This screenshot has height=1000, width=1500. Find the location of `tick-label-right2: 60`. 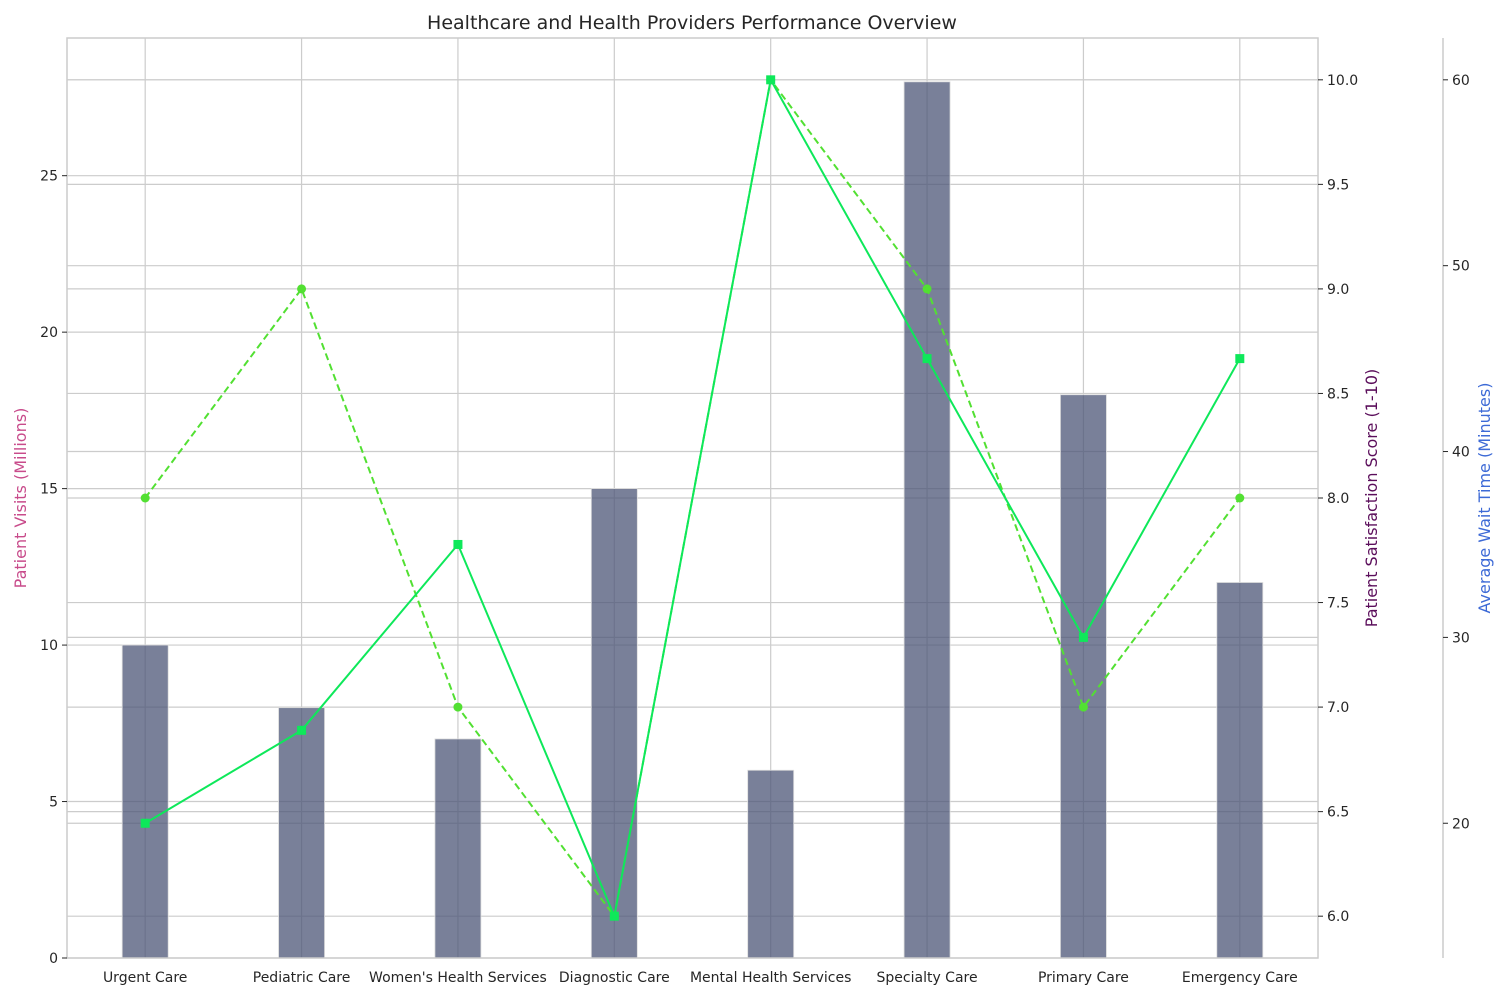

tick-label-right2: 60 is located at coordinates (1461, 81).